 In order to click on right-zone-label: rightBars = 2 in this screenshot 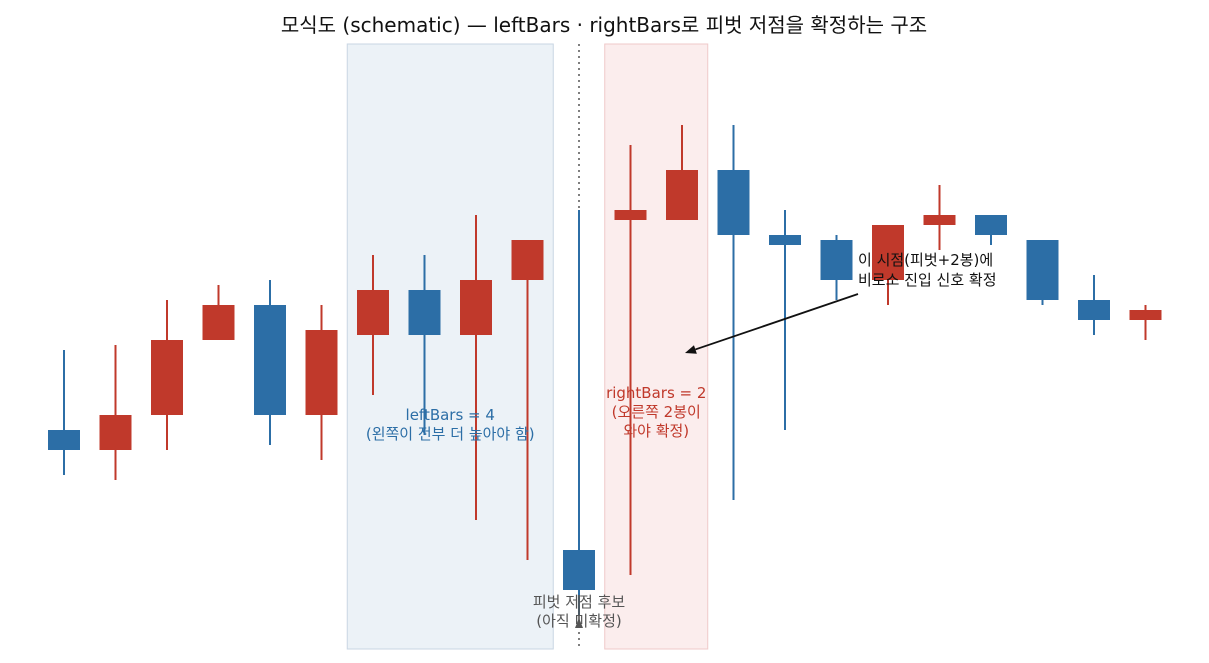, I will do `click(656, 393)`.